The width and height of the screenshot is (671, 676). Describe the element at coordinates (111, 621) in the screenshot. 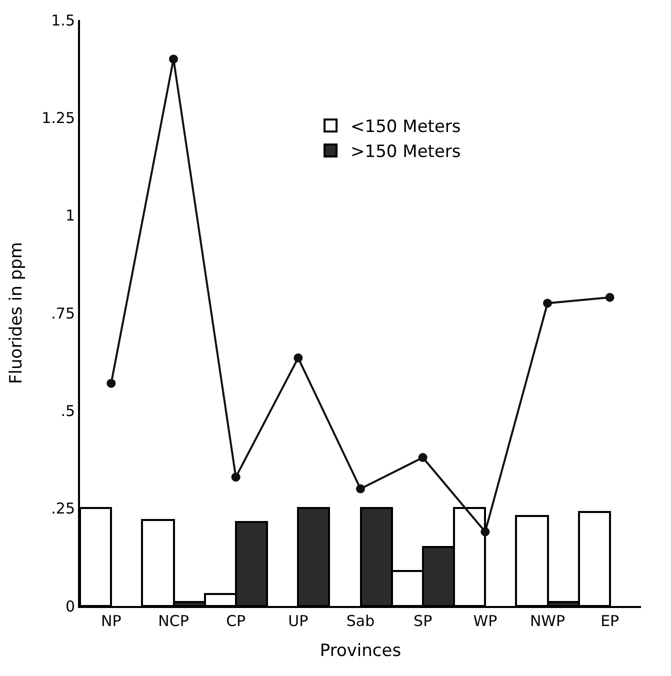

I see `x-tick-label: NP` at that location.